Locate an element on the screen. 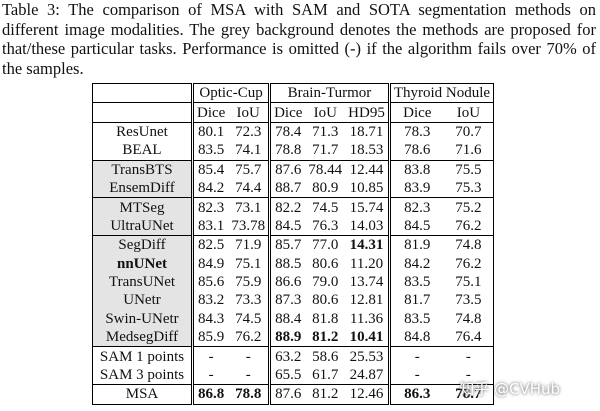  metric-cell: 71.6 is located at coordinates (469, 151).